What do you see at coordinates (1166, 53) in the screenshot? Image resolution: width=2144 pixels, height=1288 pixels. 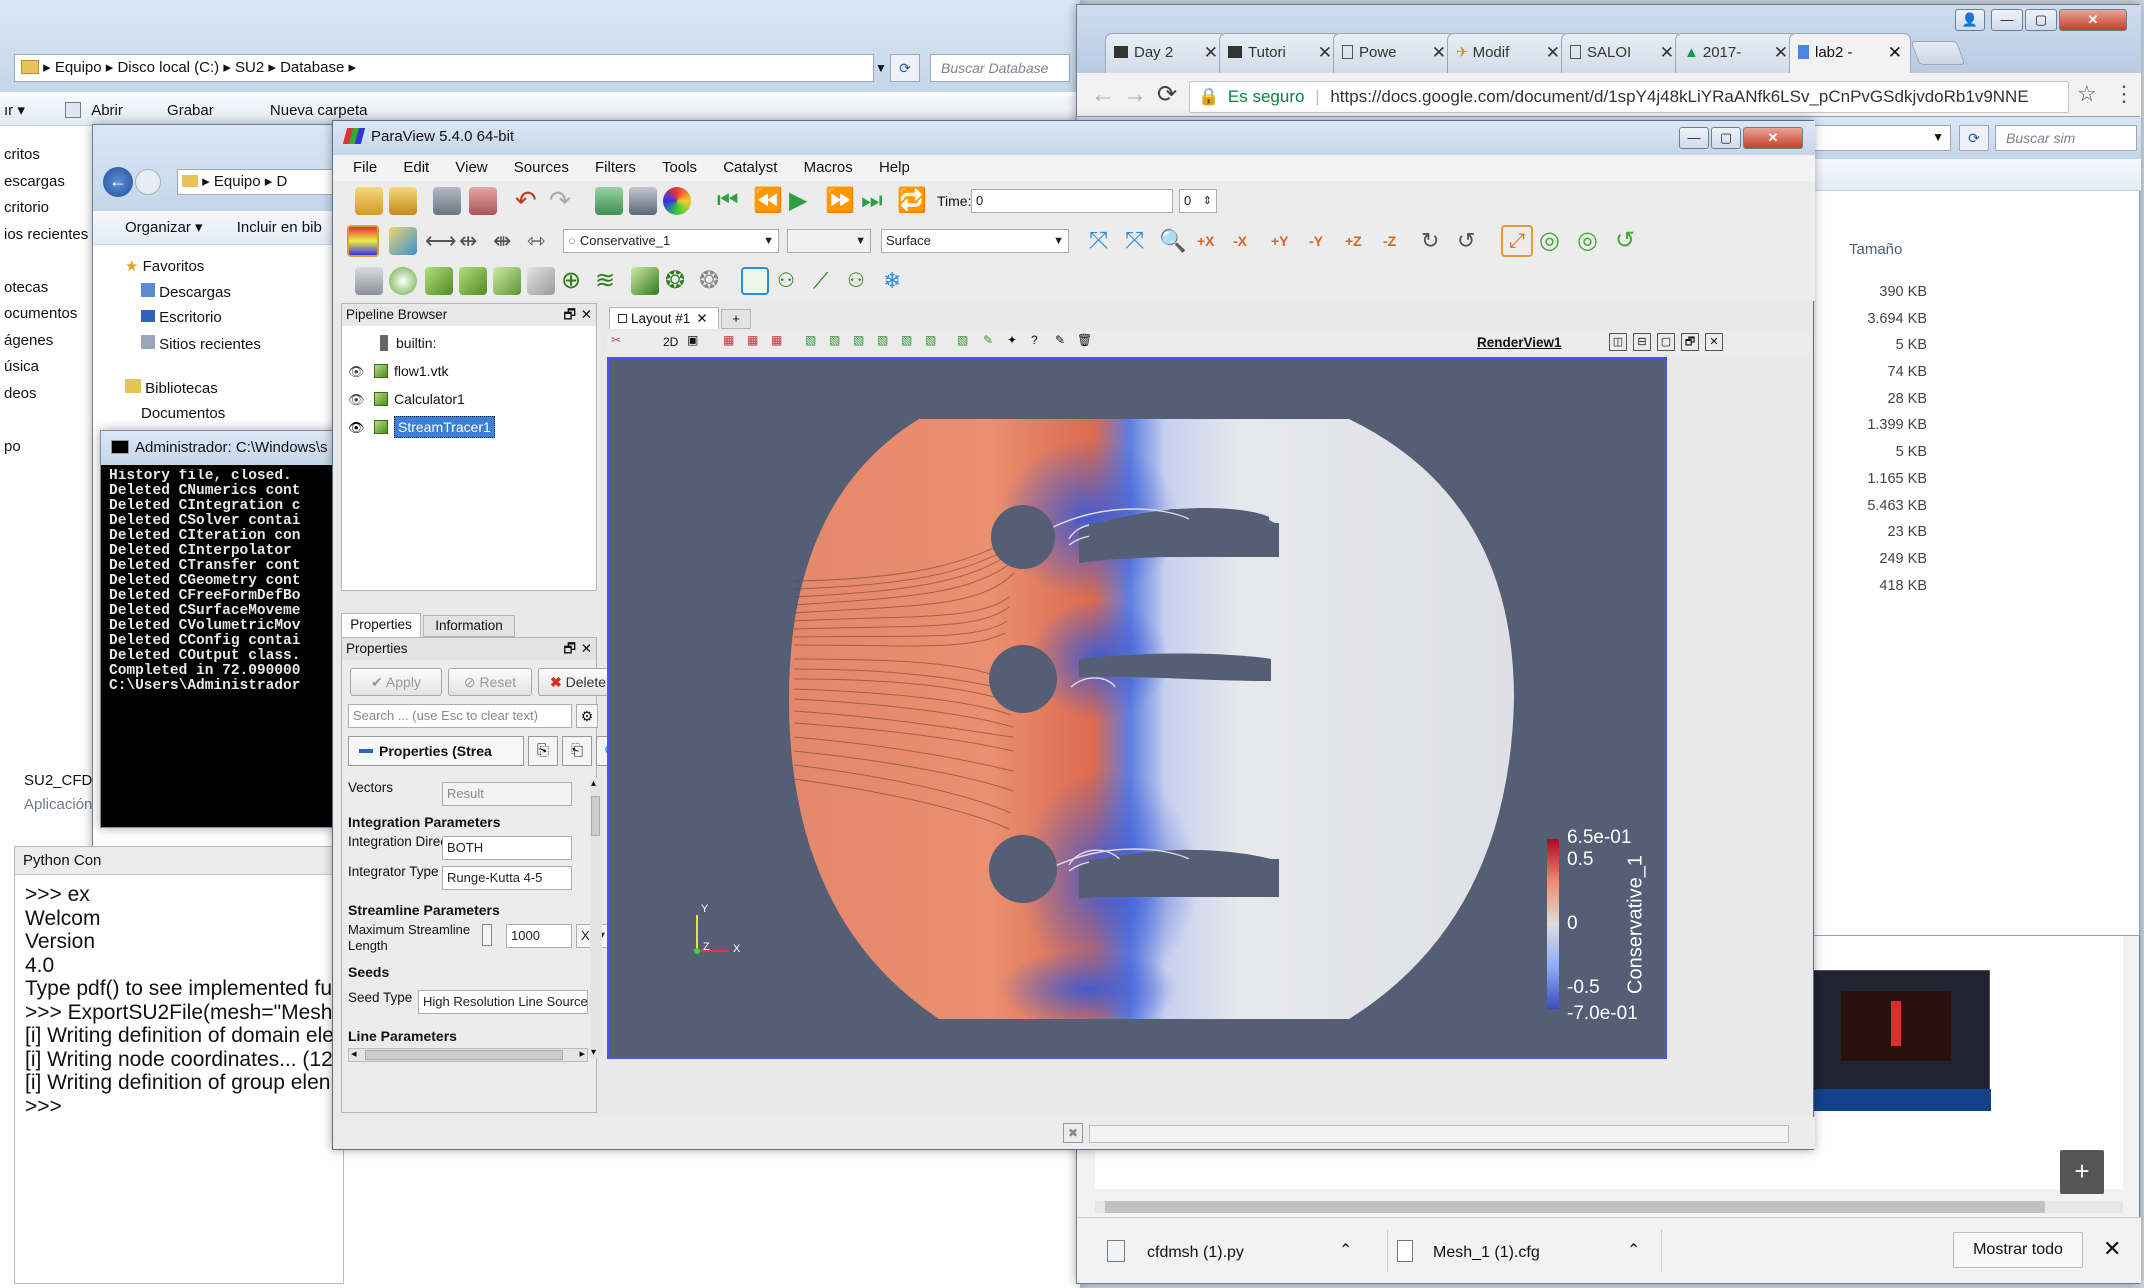 I see `chrome-tab: Day 2 ✕` at bounding box center [1166, 53].